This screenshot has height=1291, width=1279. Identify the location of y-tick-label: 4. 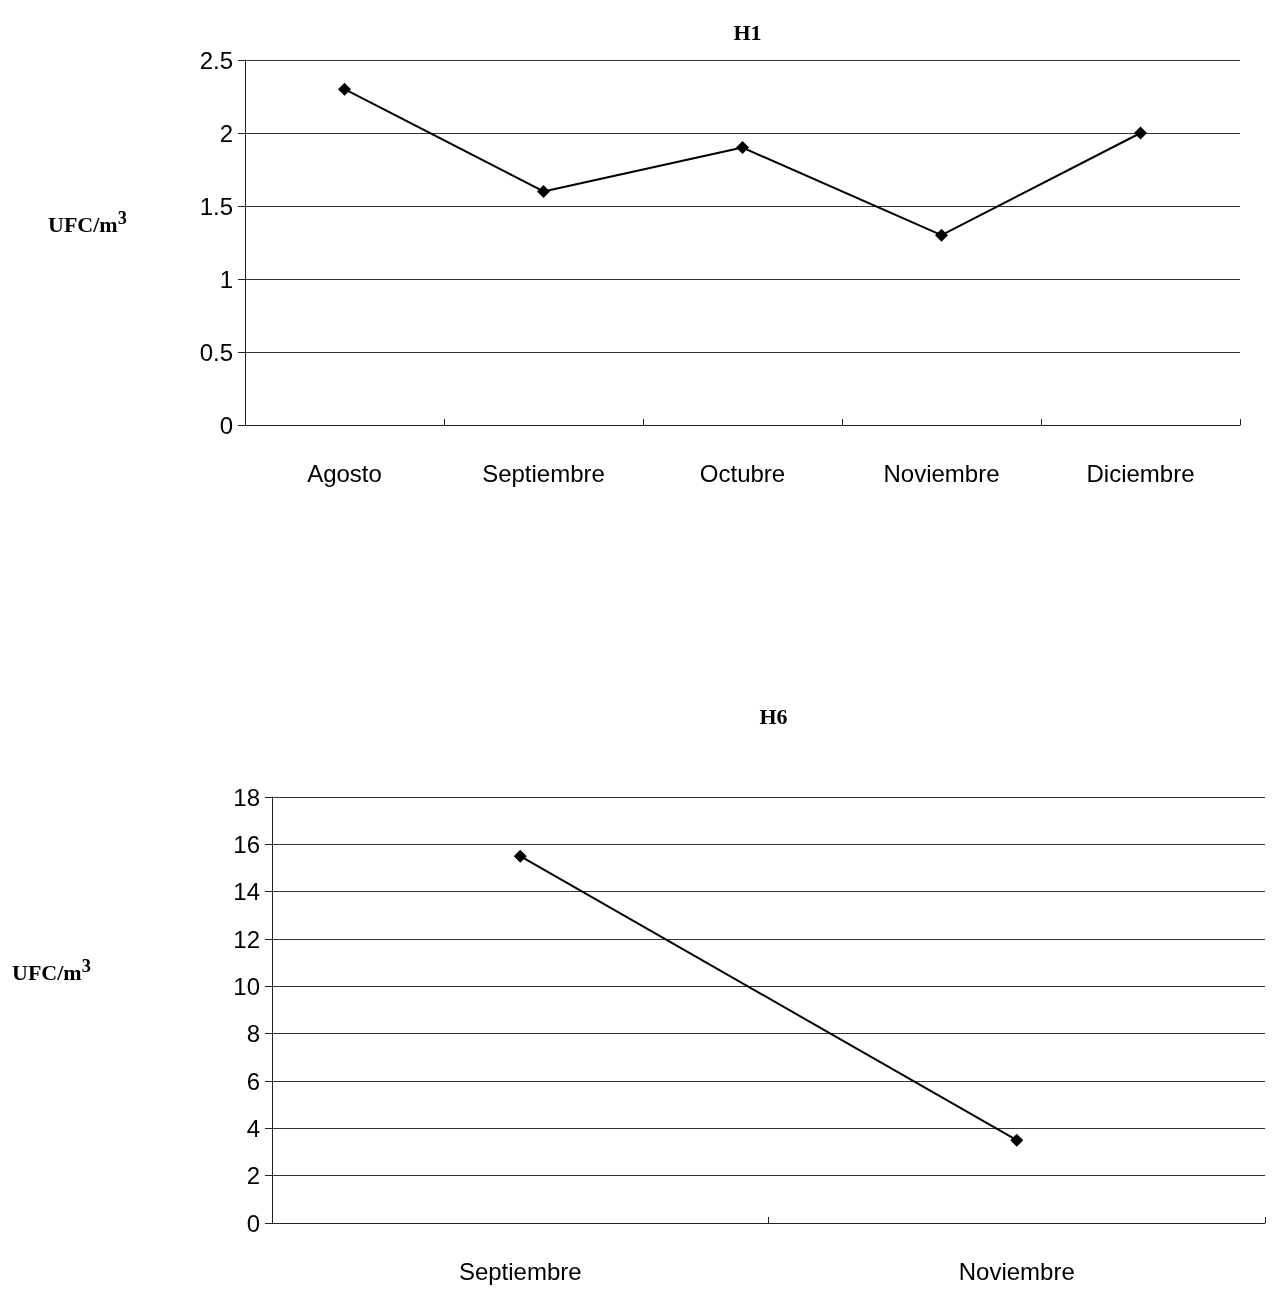
(253, 1128).